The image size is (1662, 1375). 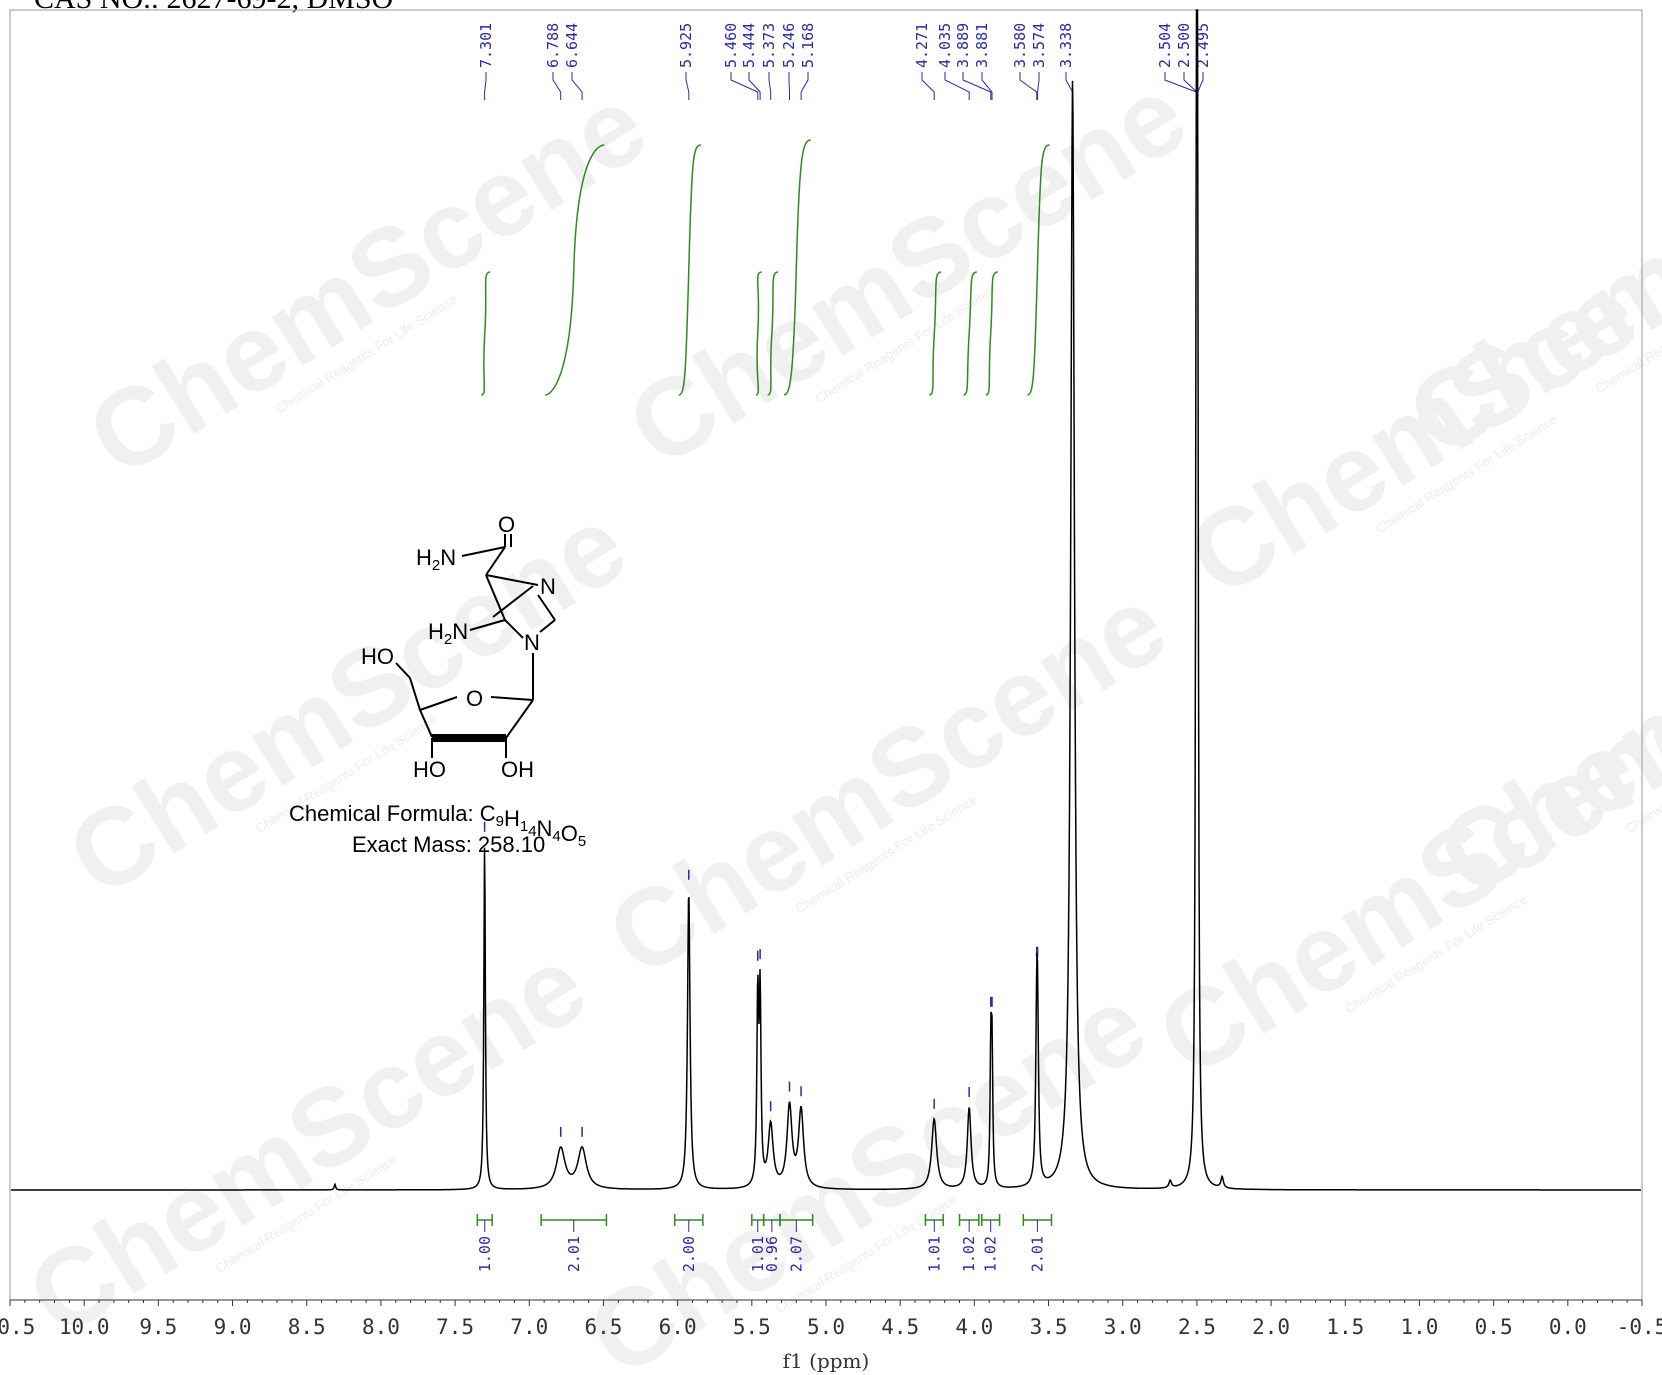 What do you see at coordinates (826, 1327) in the screenshot?
I see `x-tick-label: 5.0` at bounding box center [826, 1327].